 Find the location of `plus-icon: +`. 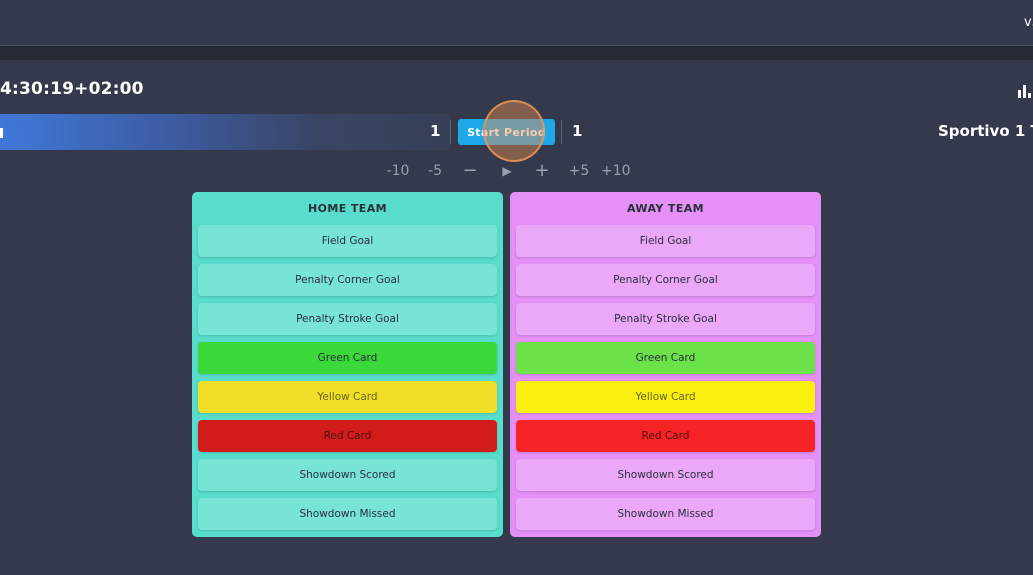

plus-icon: + is located at coordinates (542, 171).